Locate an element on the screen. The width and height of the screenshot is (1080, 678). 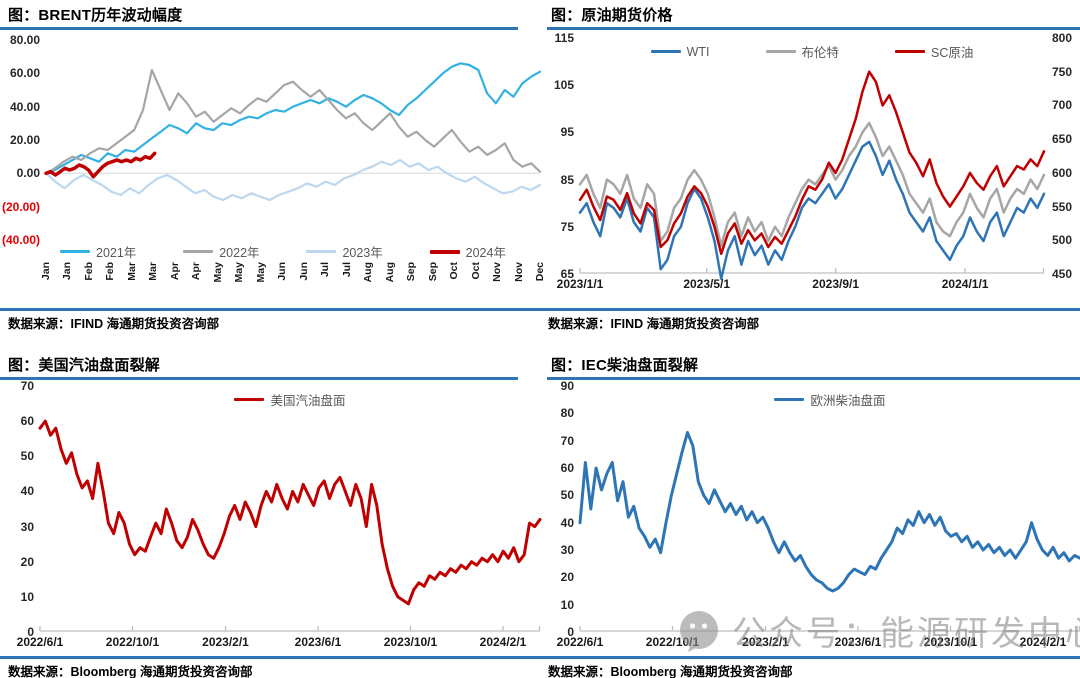
plot-box is located at coordinates (293, 140).